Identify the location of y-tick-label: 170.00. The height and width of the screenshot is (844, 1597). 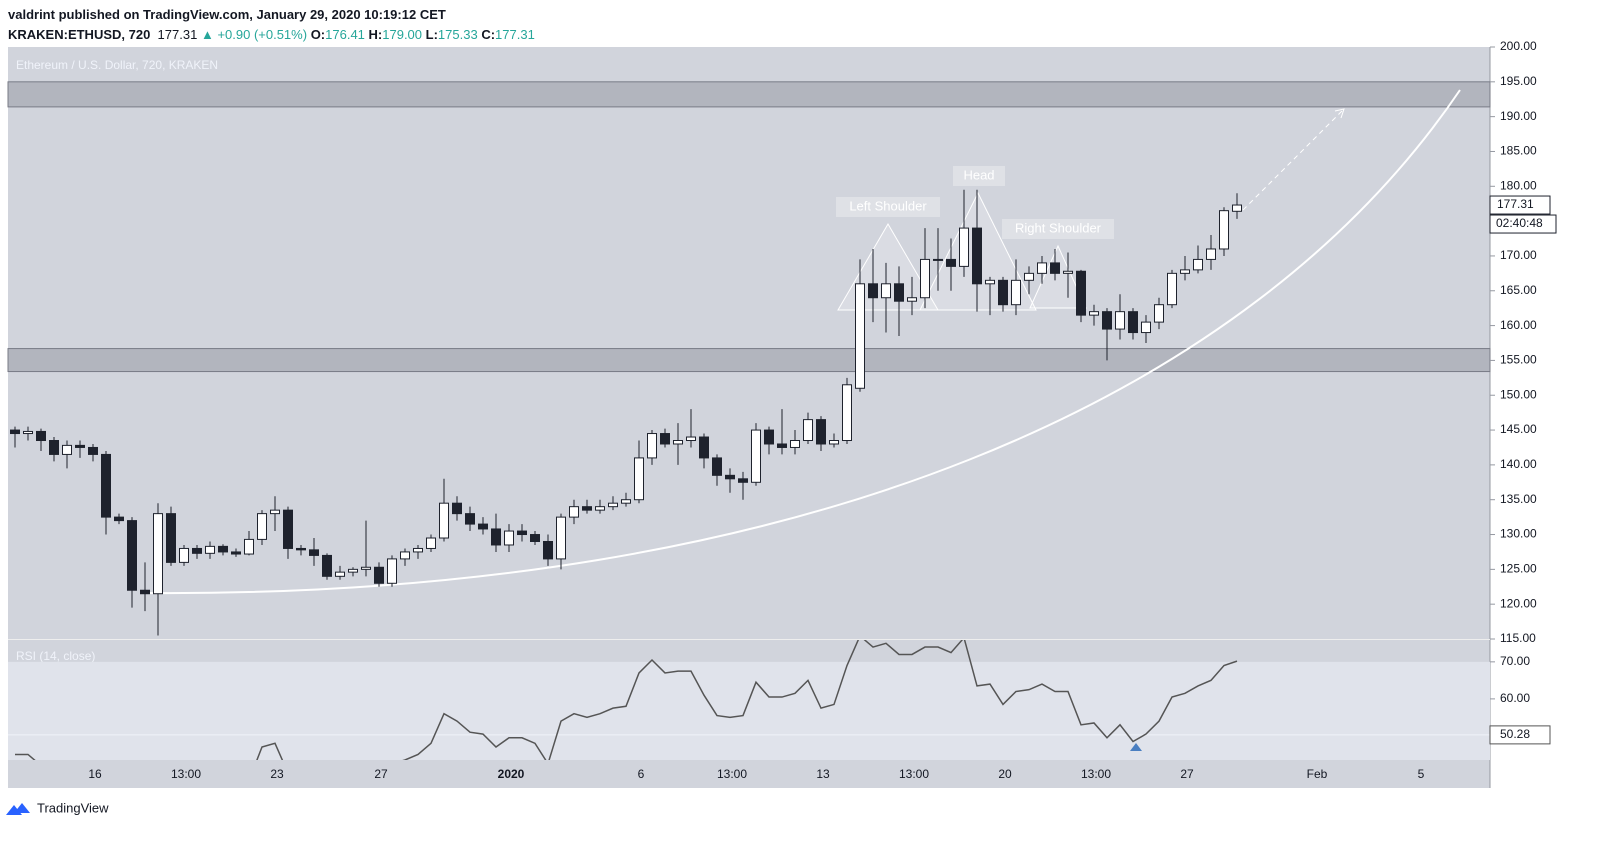
(1518, 255).